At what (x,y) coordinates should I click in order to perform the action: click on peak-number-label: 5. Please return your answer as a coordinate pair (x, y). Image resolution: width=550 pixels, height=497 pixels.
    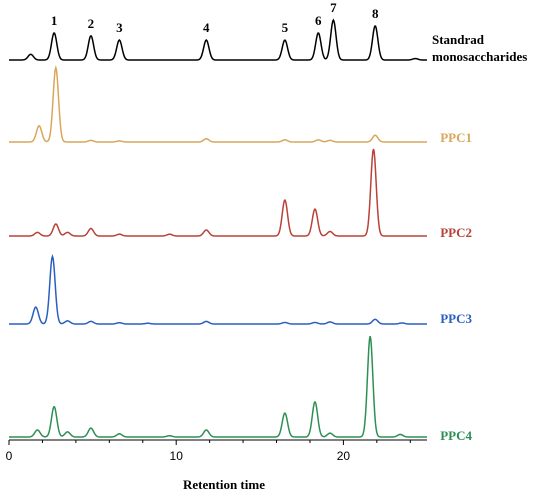
    Looking at the image, I should click on (285, 27).